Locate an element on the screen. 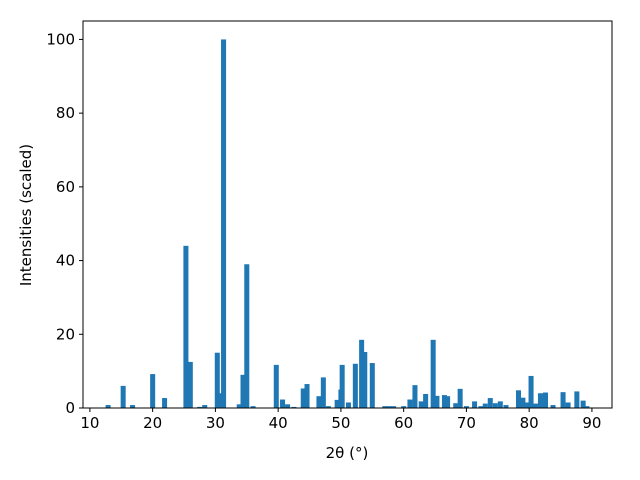 The height and width of the screenshot is (480, 640). x-axis-label: 2θ (°) is located at coordinates (347, 453).